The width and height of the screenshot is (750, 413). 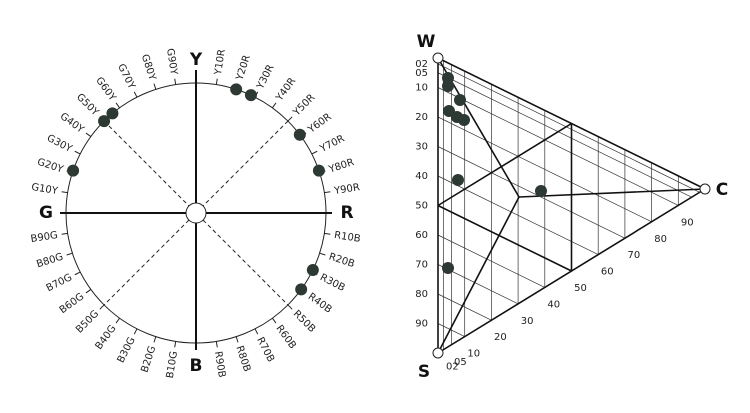 What do you see at coordinates (660, 239) in the screenshot?
I see `chromaticness-label: 80` at bounding box center [660, 239].